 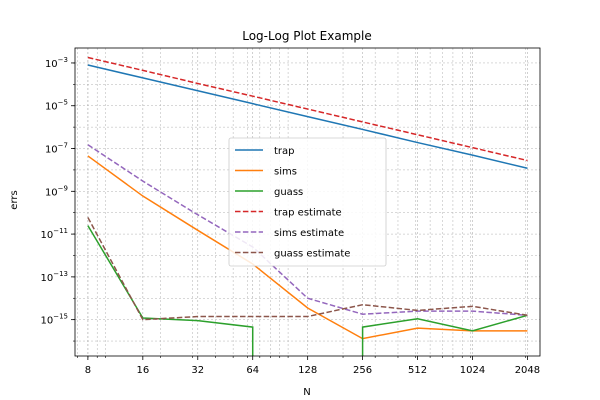 I want to click on legend-label-guass: guass, so click(x=288, y=192).